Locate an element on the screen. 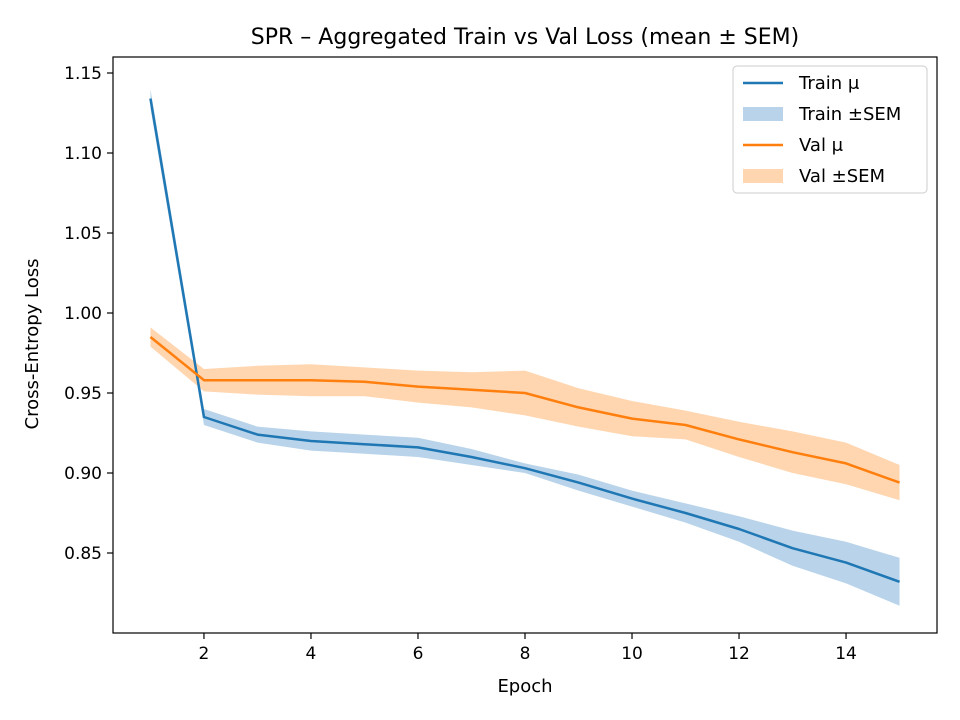 The height and width of the screenshot is (720, 960). y-tick-label: 0.85 is located at coordinates (83, 554).